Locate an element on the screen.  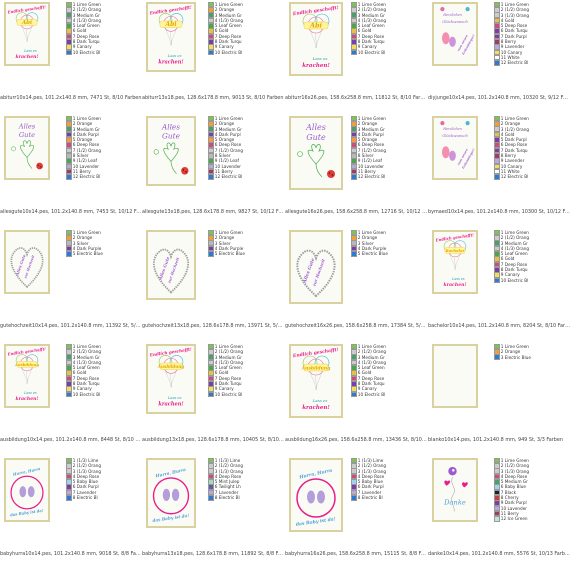
embroidery-preview: Danke is located at coordinates (455, 490).